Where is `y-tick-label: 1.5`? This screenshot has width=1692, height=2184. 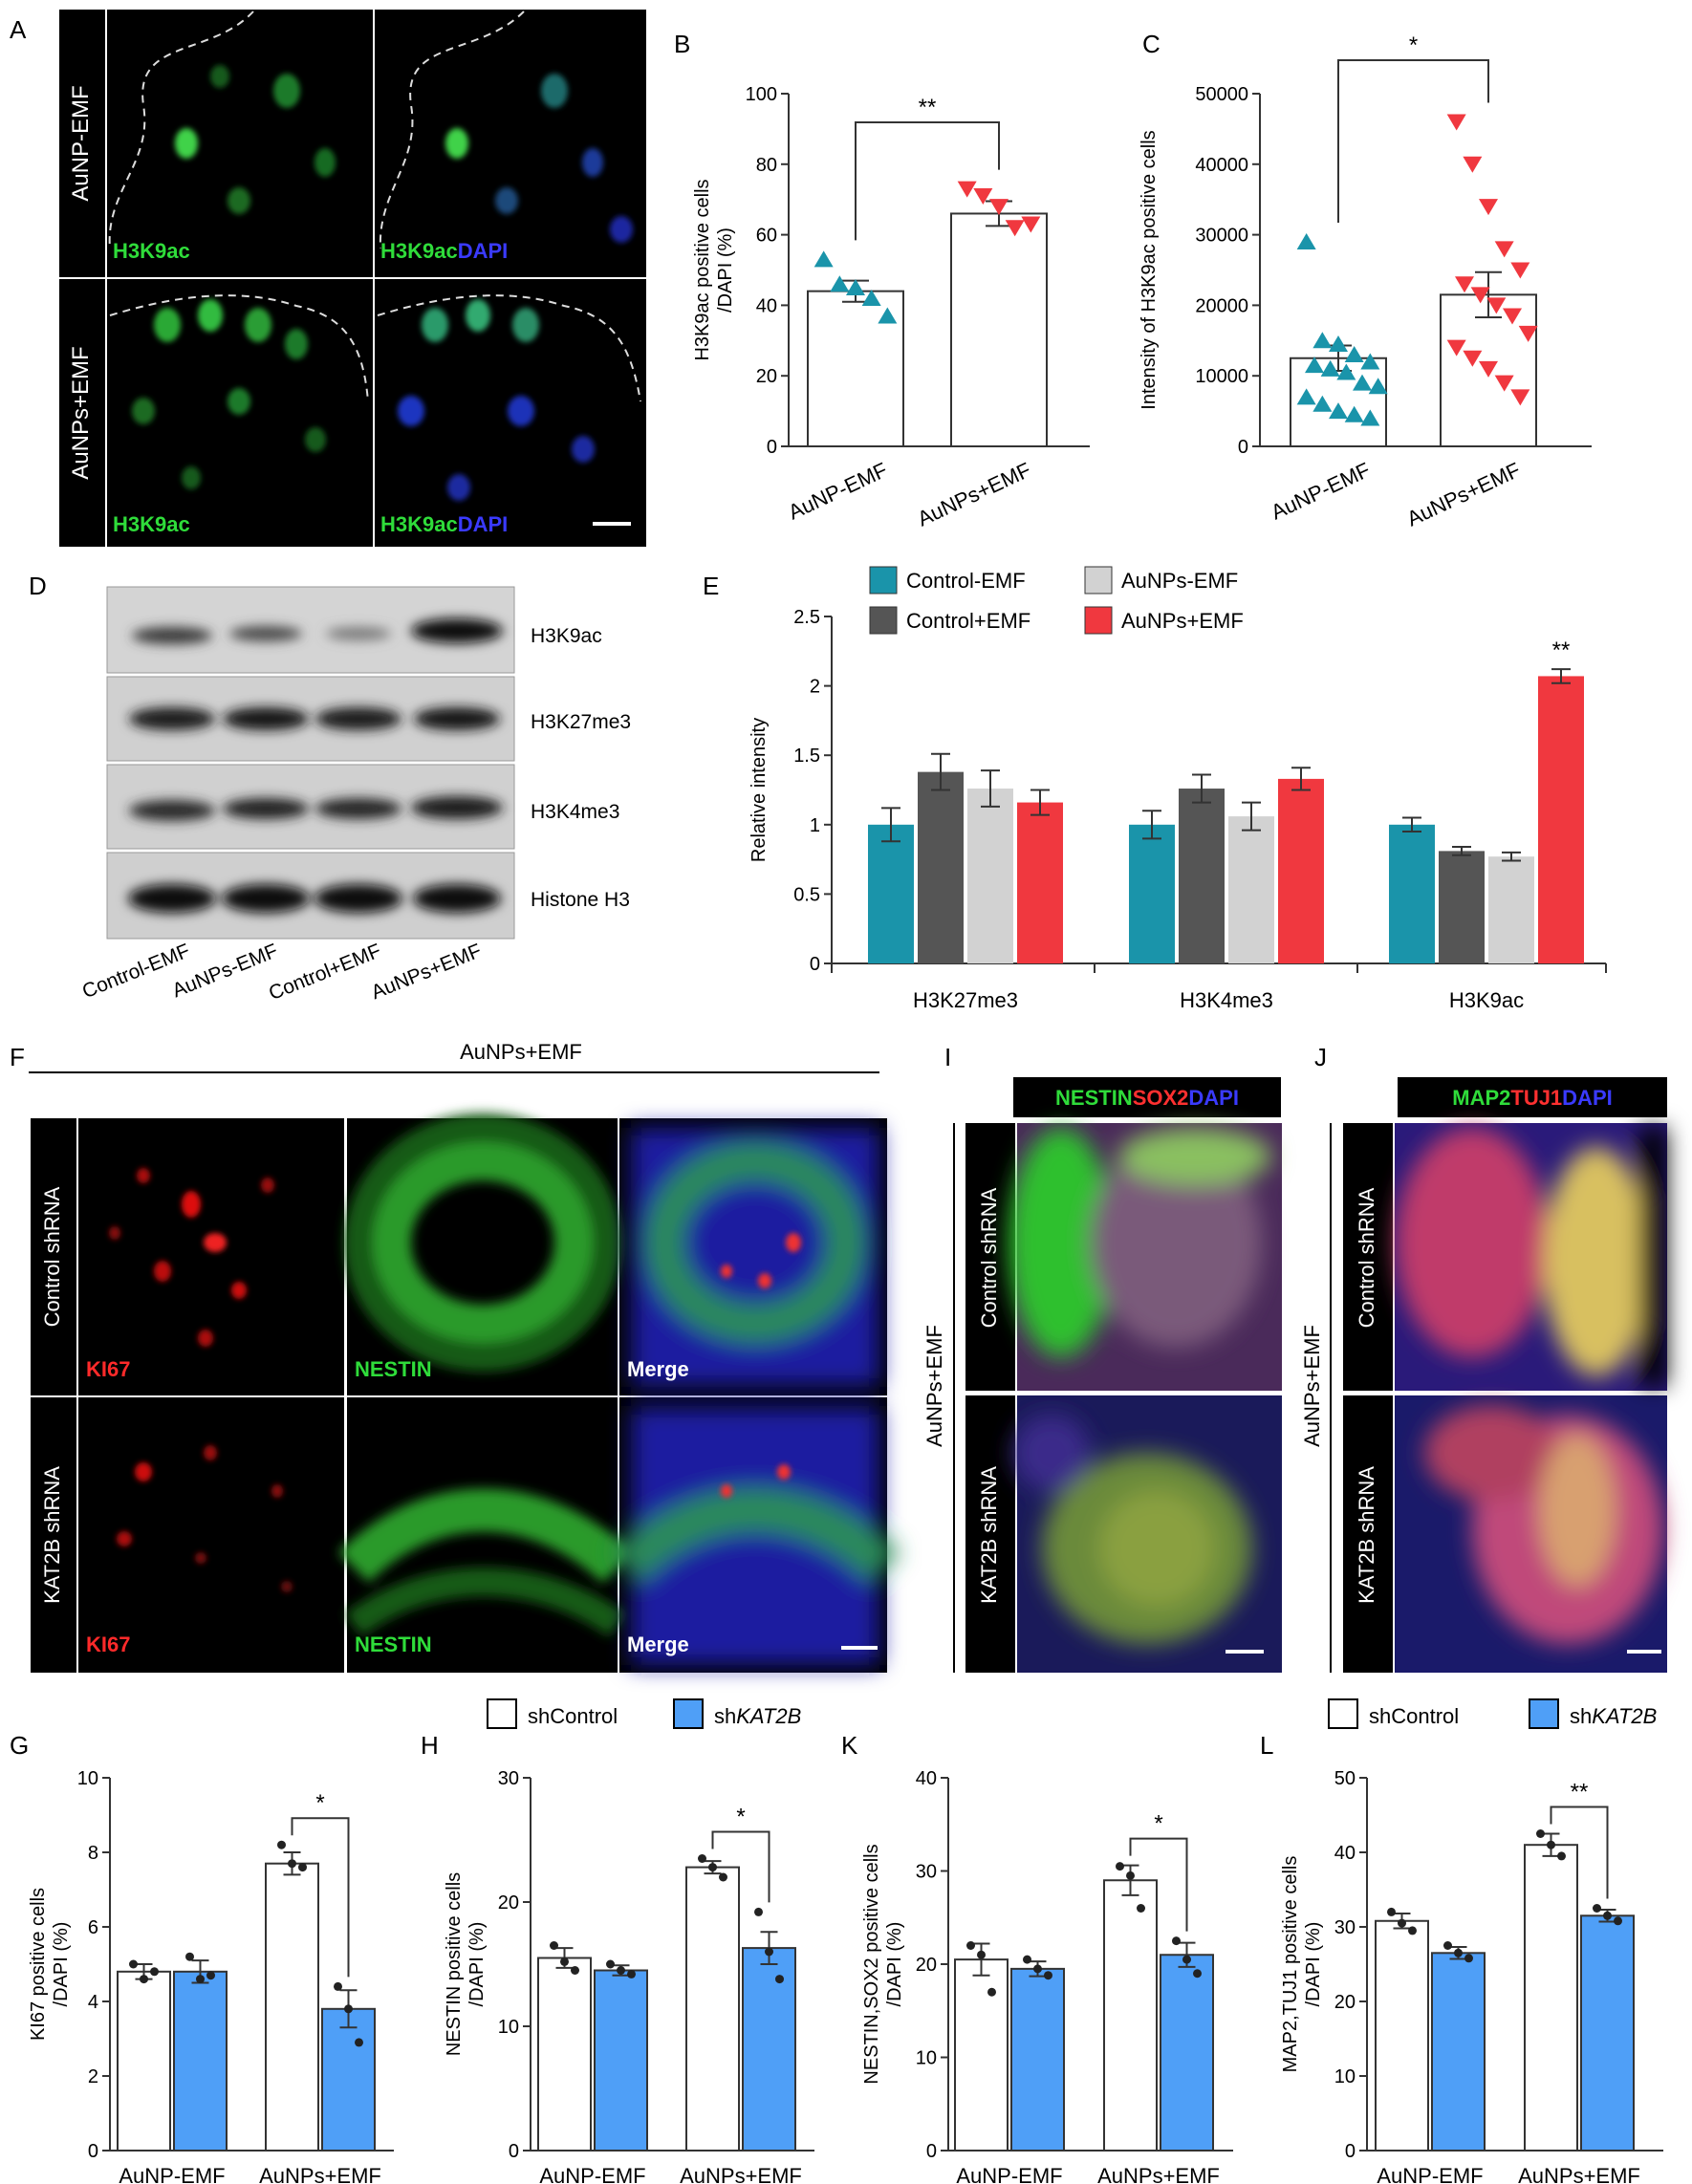
y-tick-label: 1.5 is located at coordinates (806, 756).